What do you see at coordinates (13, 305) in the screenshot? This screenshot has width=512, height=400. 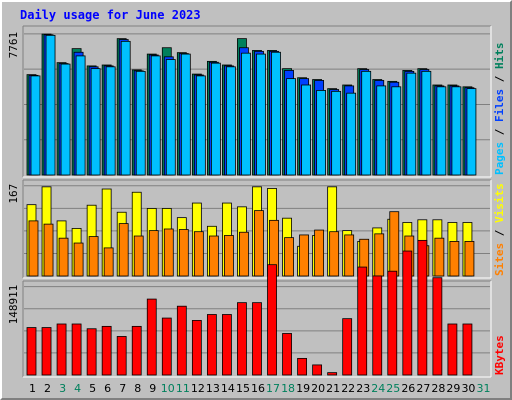 I see `y-max-label: 148911` at bounding box center [13, 305].